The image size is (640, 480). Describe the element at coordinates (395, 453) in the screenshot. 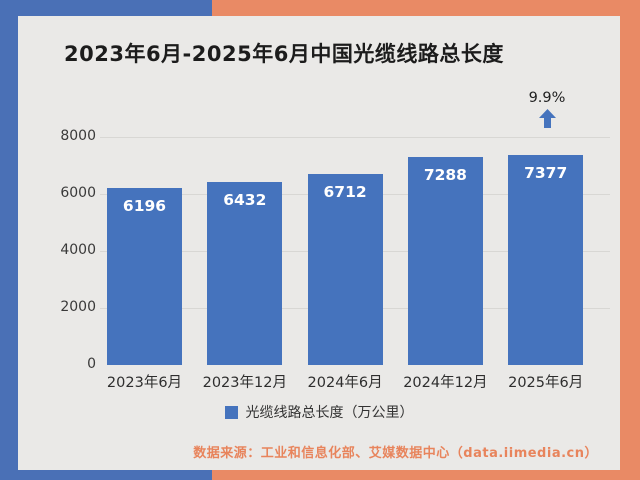

I see `source-note: 数据来源：工业和信息化部、艾媒数据中心（data.iimedia.cn）` at that location.